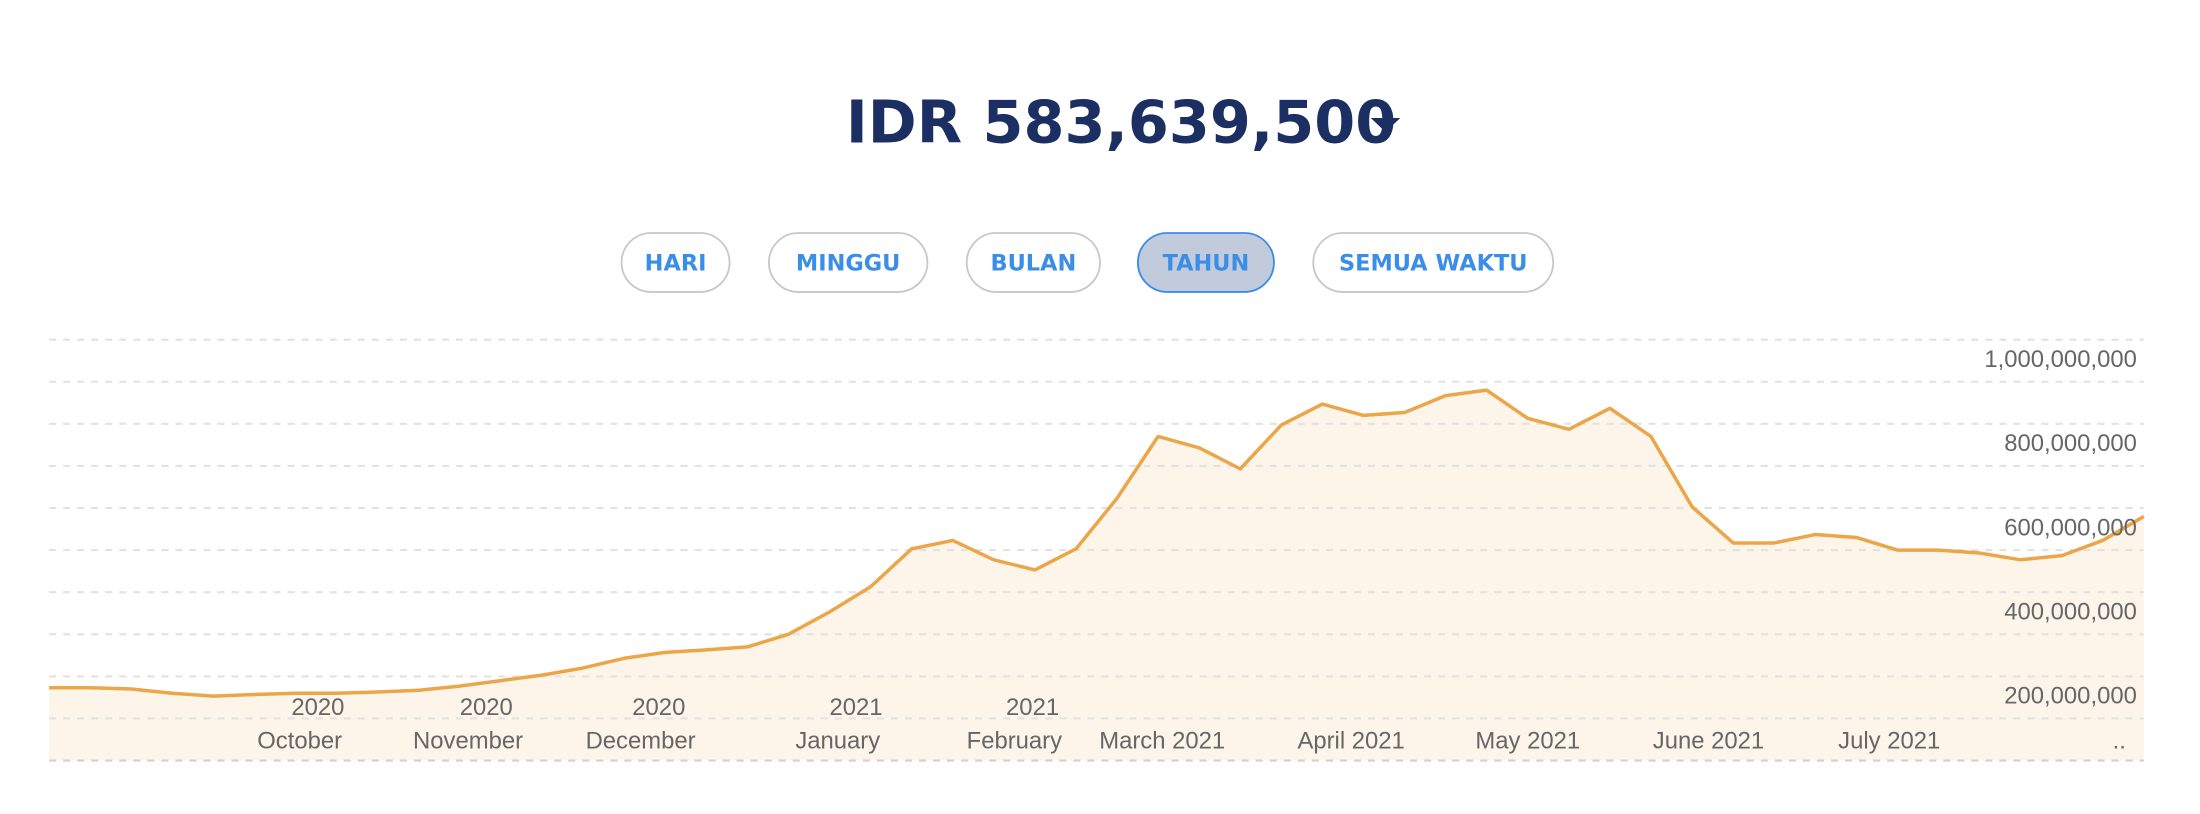  I want to click on y-tick-label: 800,000,000, so click(2070, 443).